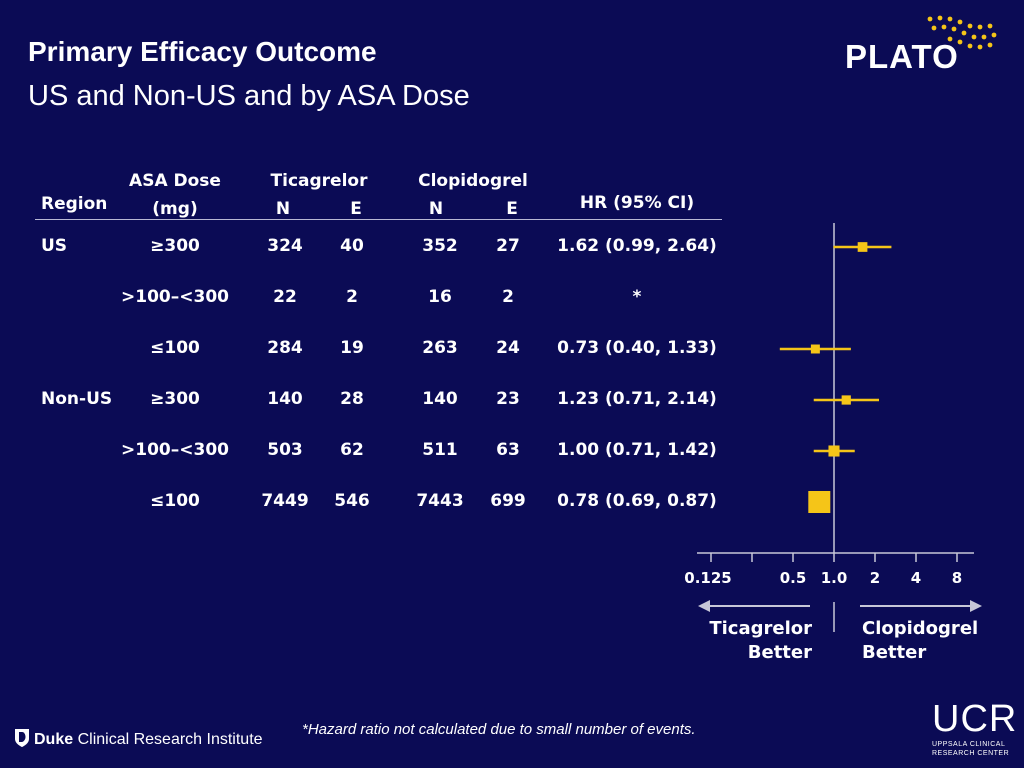  Describe the element at coordinates (283, 209) in the screenshot. I see `header-ticagrelor-n: N` at that location.